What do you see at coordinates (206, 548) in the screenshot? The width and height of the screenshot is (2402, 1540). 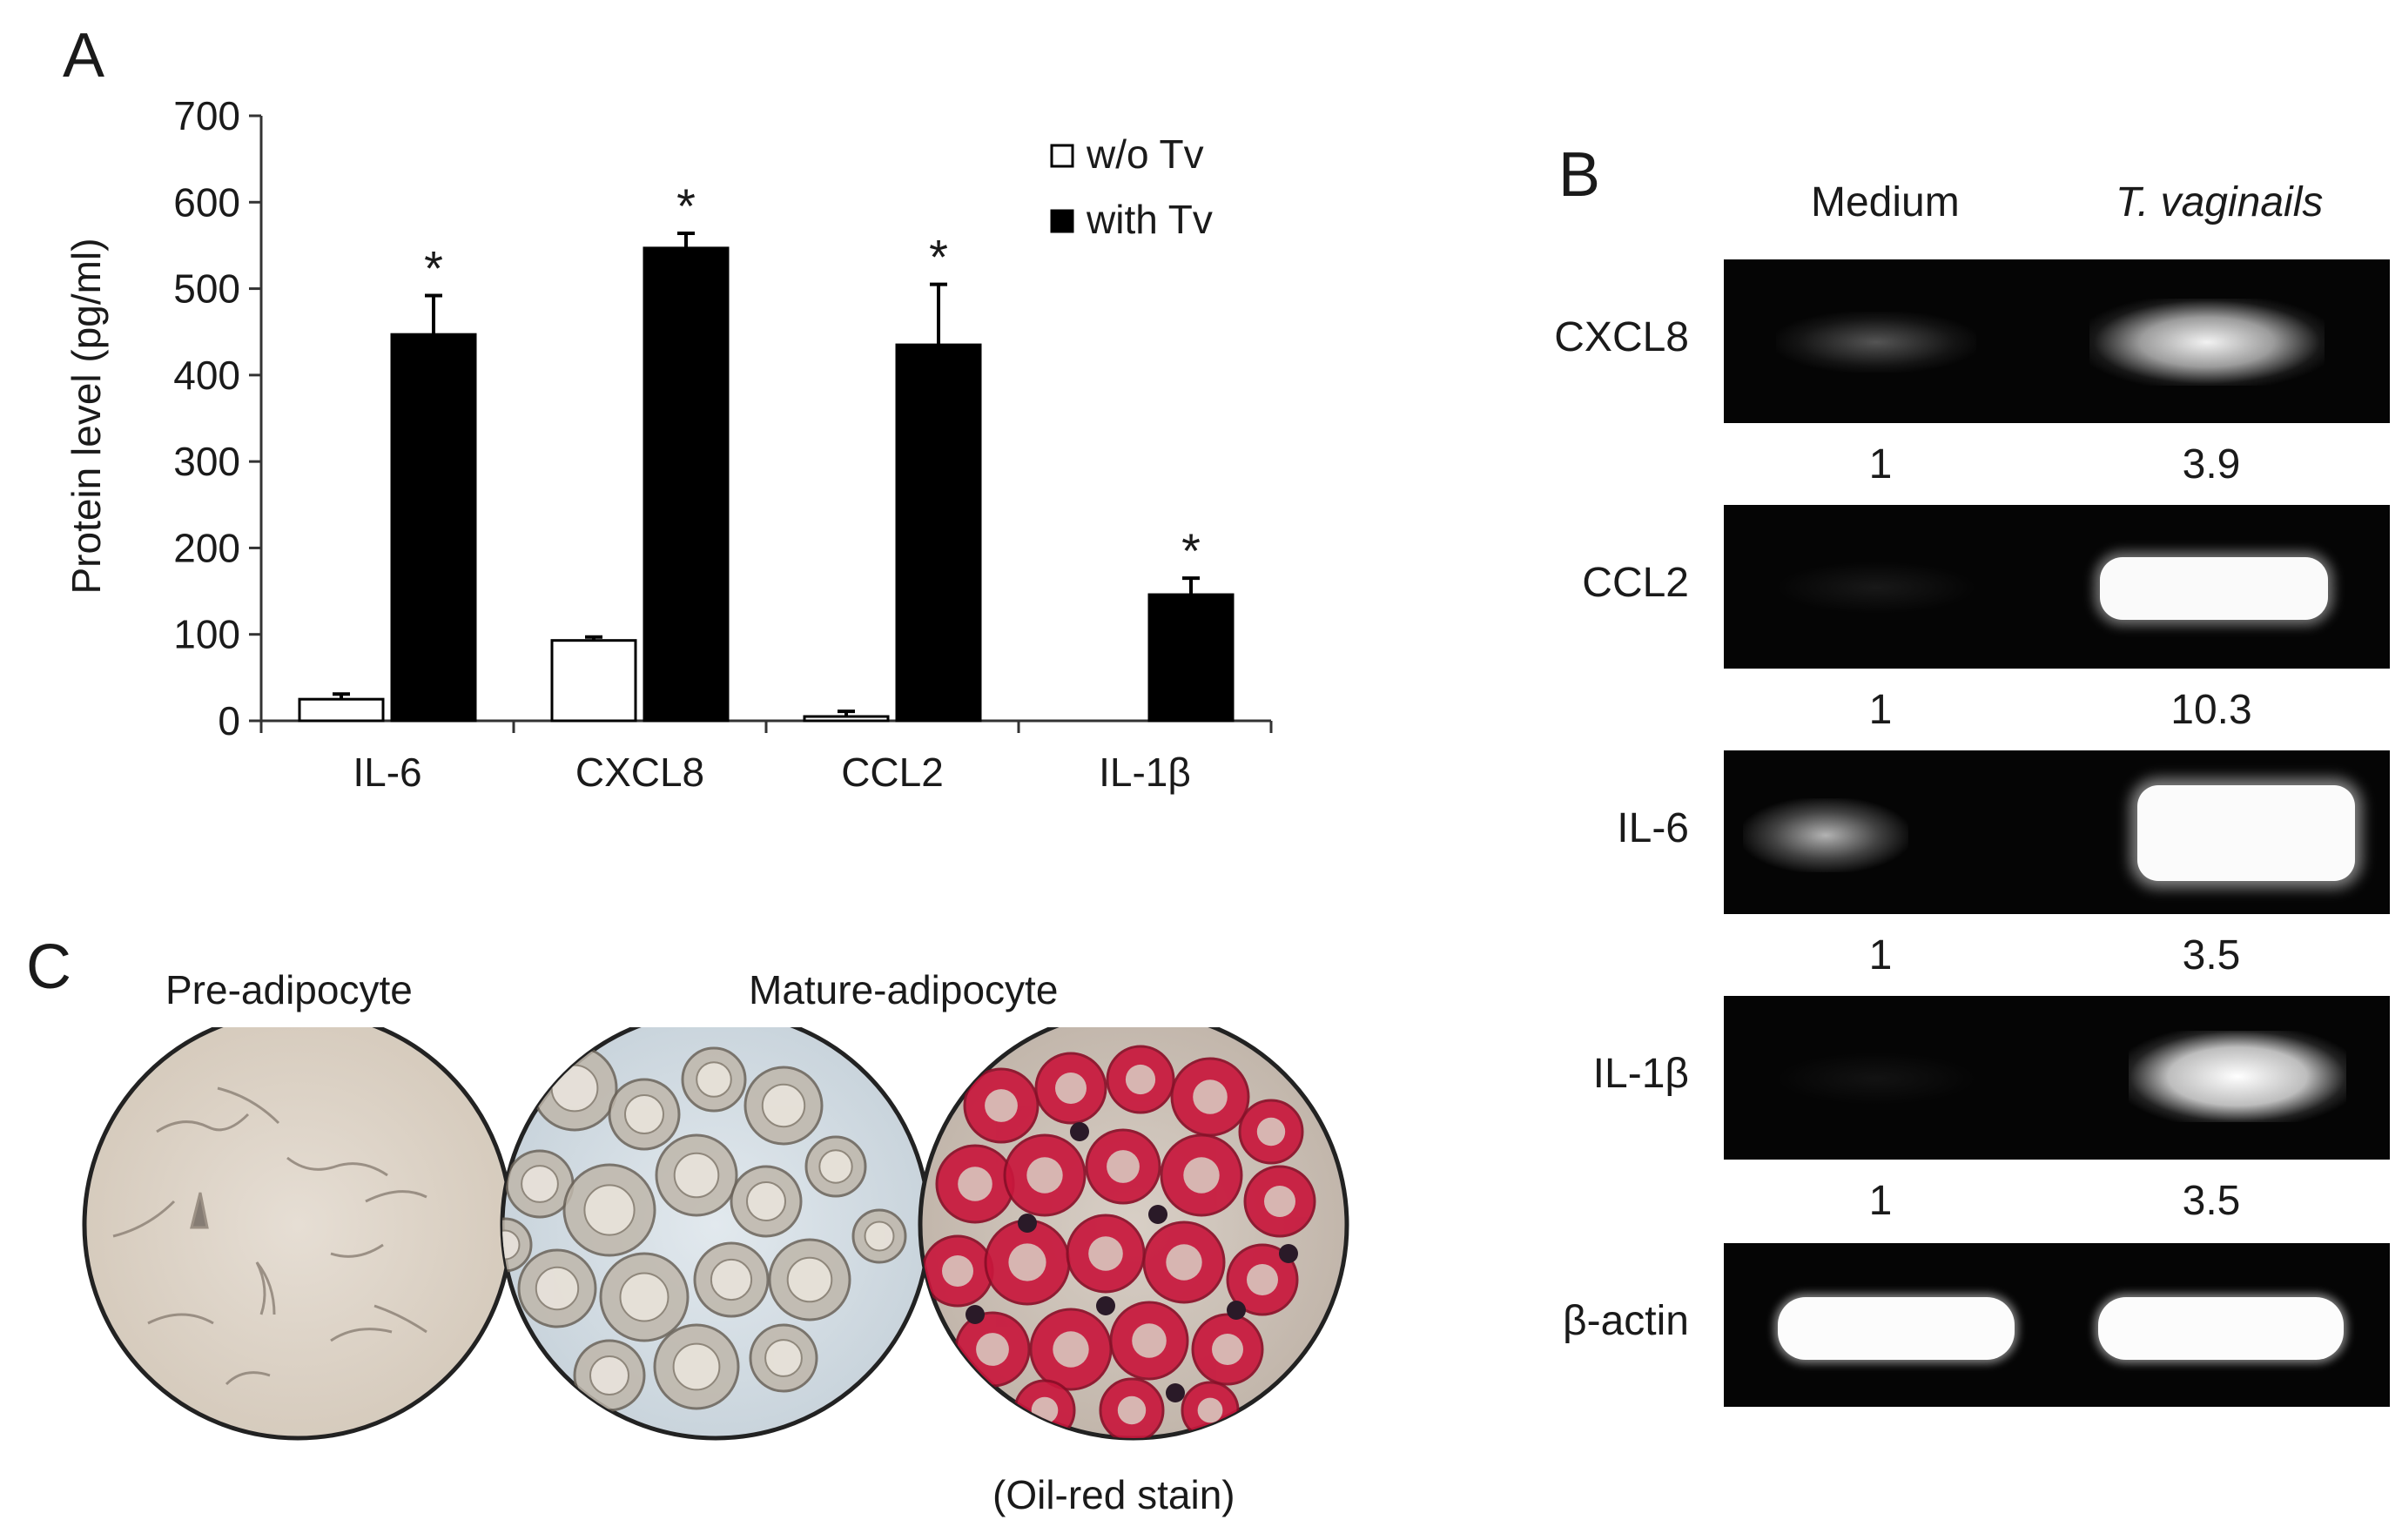 I see `y-tick-label: 200` at bounding box center [206, 548].